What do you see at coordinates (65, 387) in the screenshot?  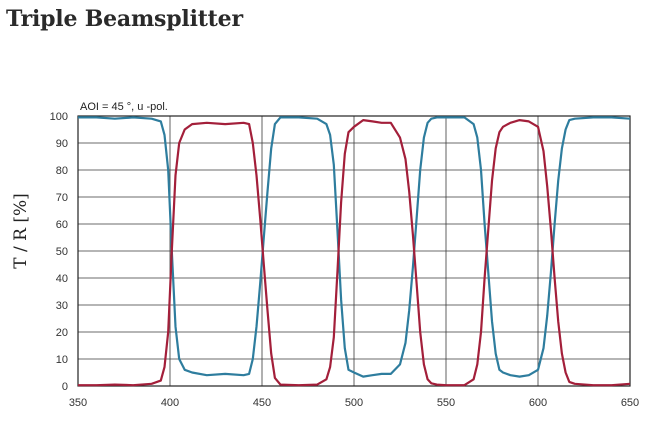 I see `y-tick-label: 0` at bounding box center [65, 387].